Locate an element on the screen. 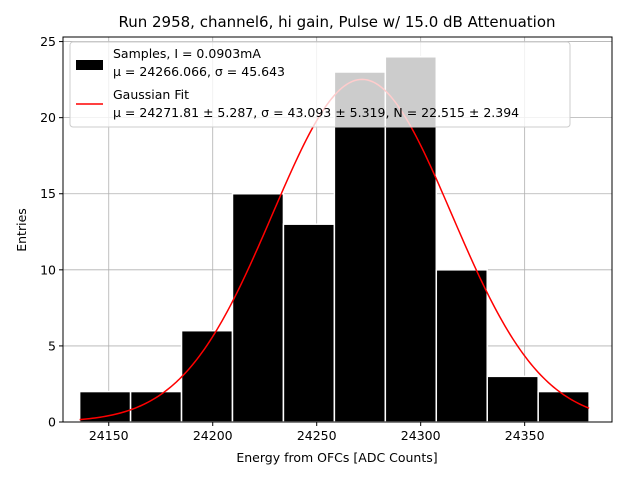 Image resolution: width=640 pixels, height=480 pixels. legend-fit-label: Gaussian Fit is located at coordinates (151, 94).